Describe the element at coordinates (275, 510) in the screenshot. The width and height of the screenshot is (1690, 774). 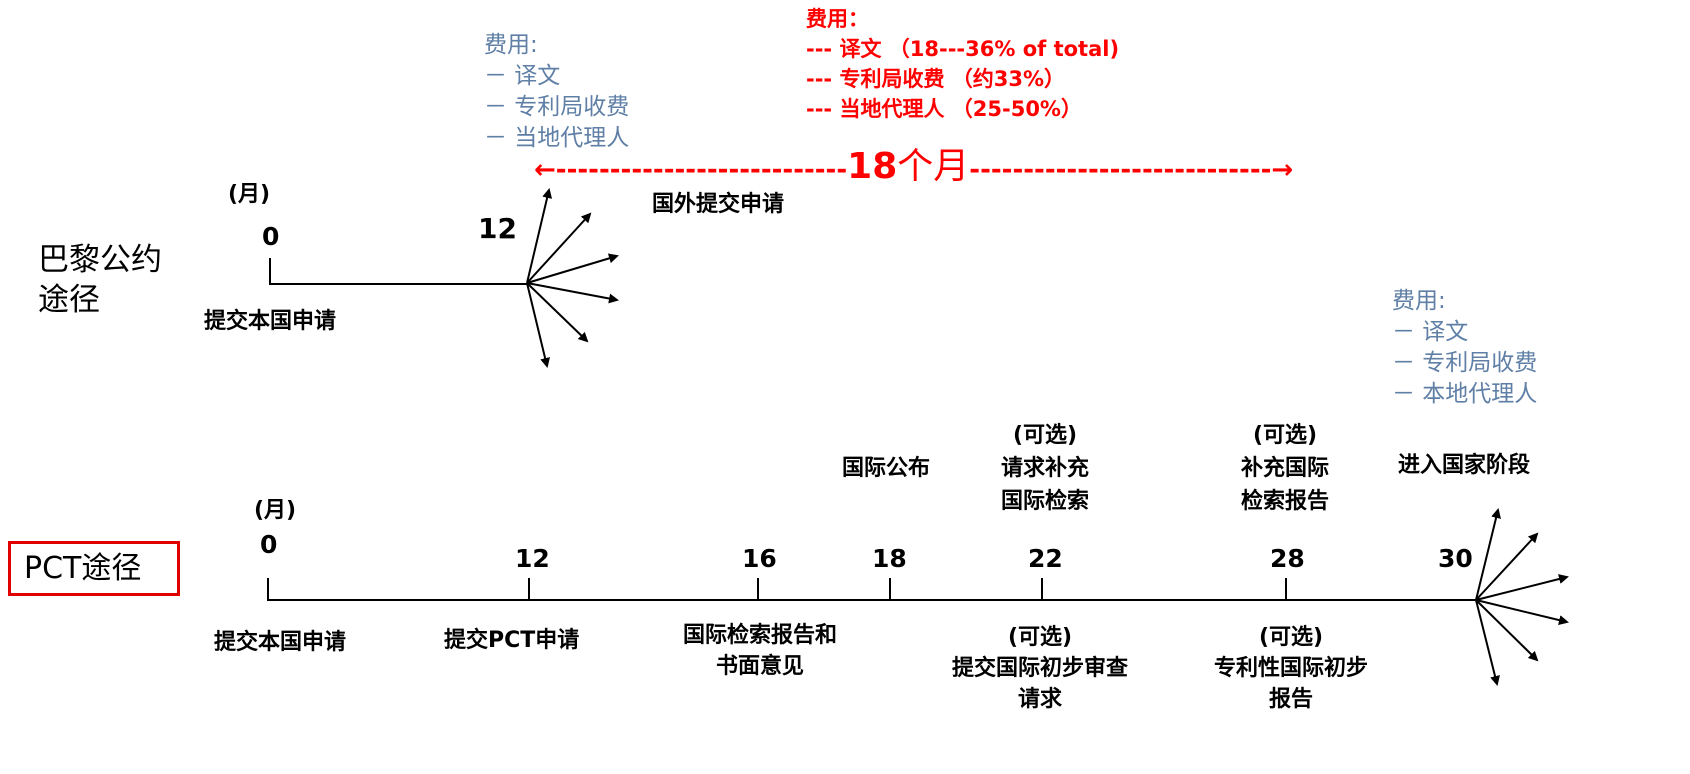
I see `pct-month-unit: (月)` at that location.